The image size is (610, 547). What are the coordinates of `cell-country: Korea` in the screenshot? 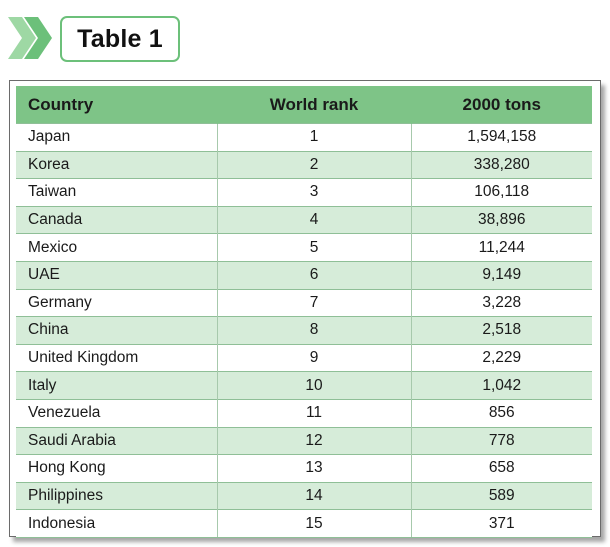 It's located at (117, 164).